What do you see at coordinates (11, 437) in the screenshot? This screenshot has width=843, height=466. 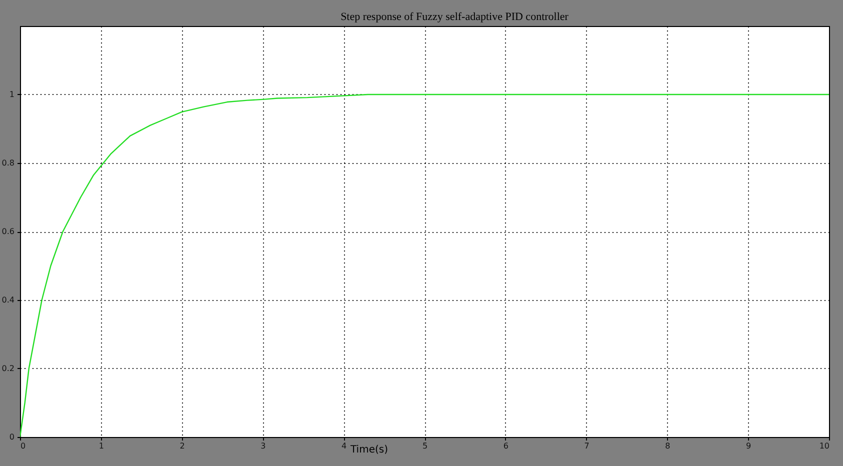 I see `y-tick-label: 0` at bounding box center [11, 437].